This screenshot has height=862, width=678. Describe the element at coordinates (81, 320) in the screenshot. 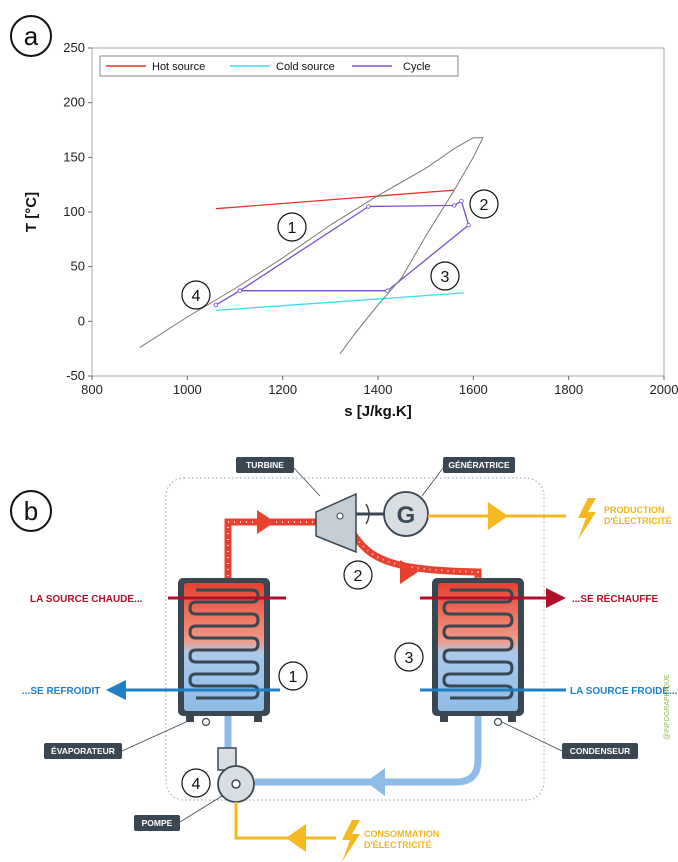

I see `y-tick-label: 0` at that location.